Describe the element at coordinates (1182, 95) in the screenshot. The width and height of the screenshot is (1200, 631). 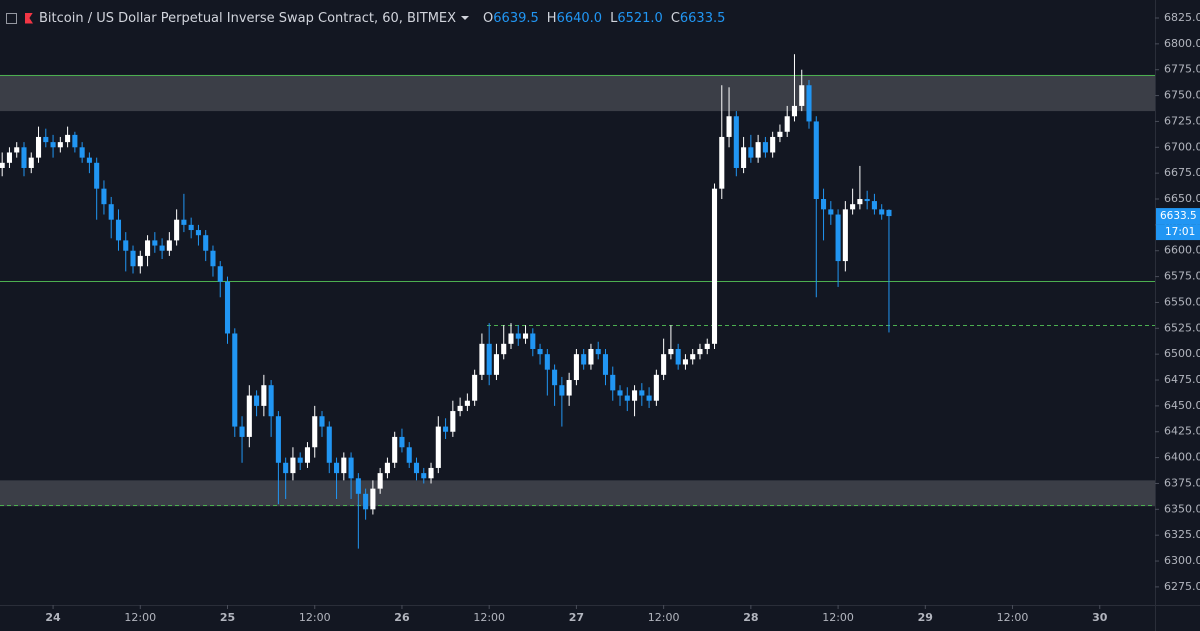
I see `y-tick-label: 6750.0` at that location.